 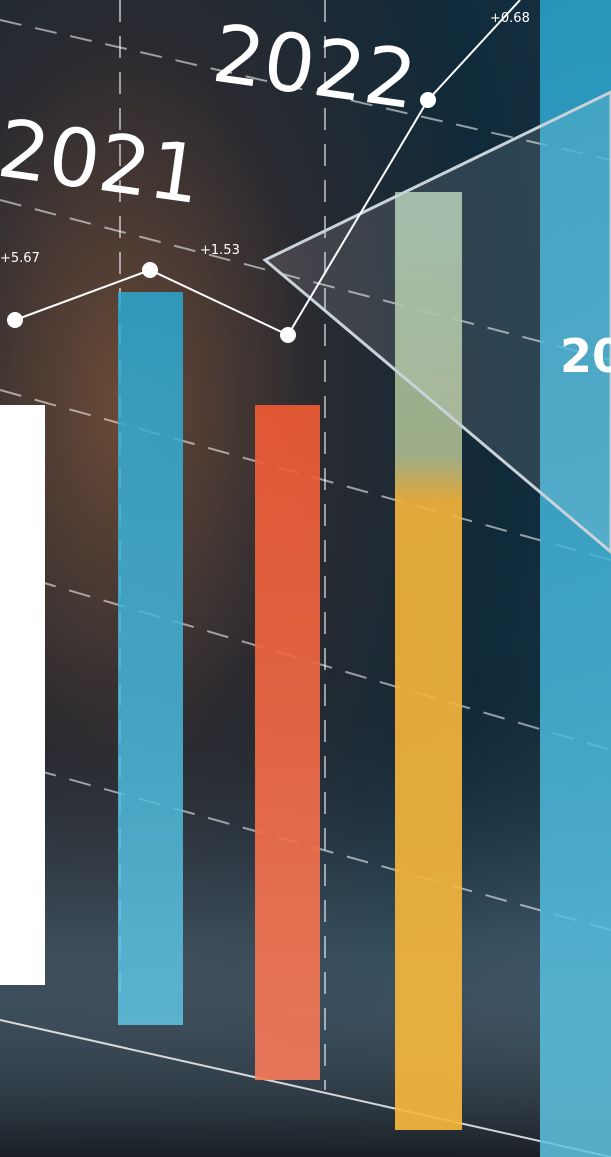 What do you see at coordinates (575, 578) in the screenshot?
I see `bar-right` at bounding box center [575, 578].